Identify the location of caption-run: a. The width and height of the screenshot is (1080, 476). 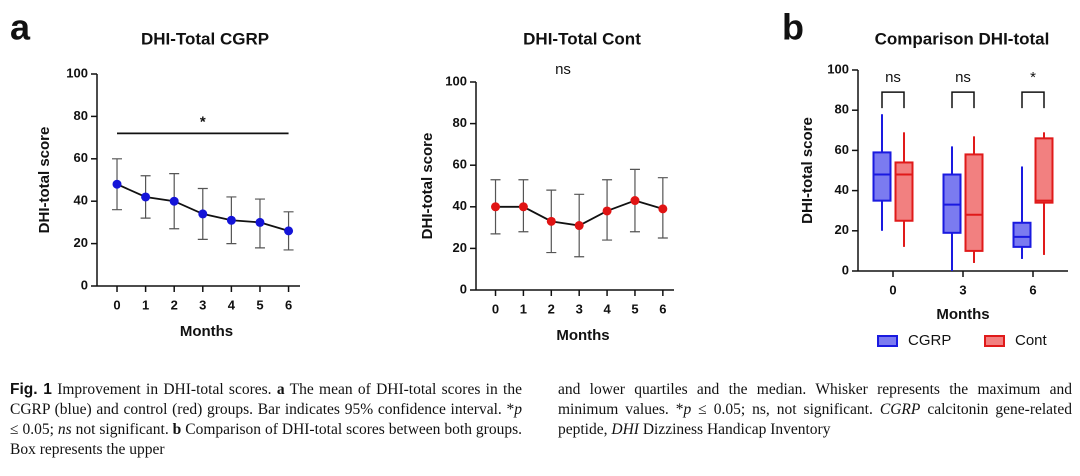
(280, 389).